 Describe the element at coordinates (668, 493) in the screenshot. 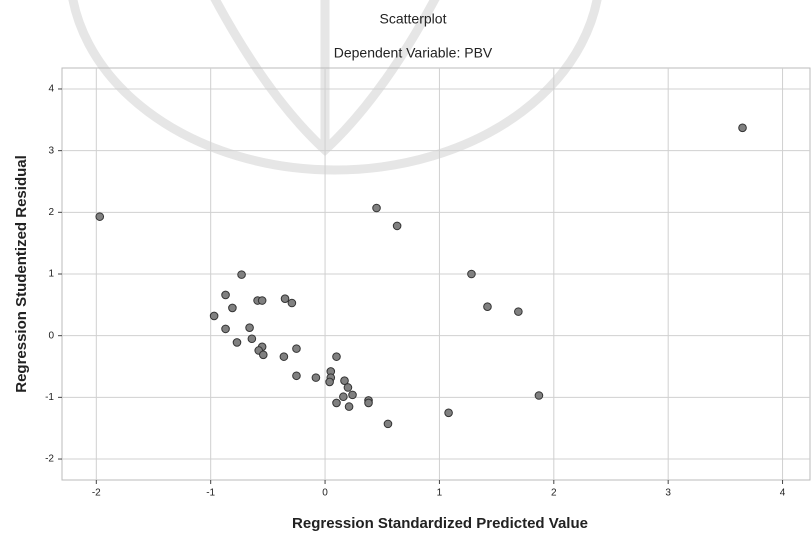

I see `x-tick-label: 3` at that location.